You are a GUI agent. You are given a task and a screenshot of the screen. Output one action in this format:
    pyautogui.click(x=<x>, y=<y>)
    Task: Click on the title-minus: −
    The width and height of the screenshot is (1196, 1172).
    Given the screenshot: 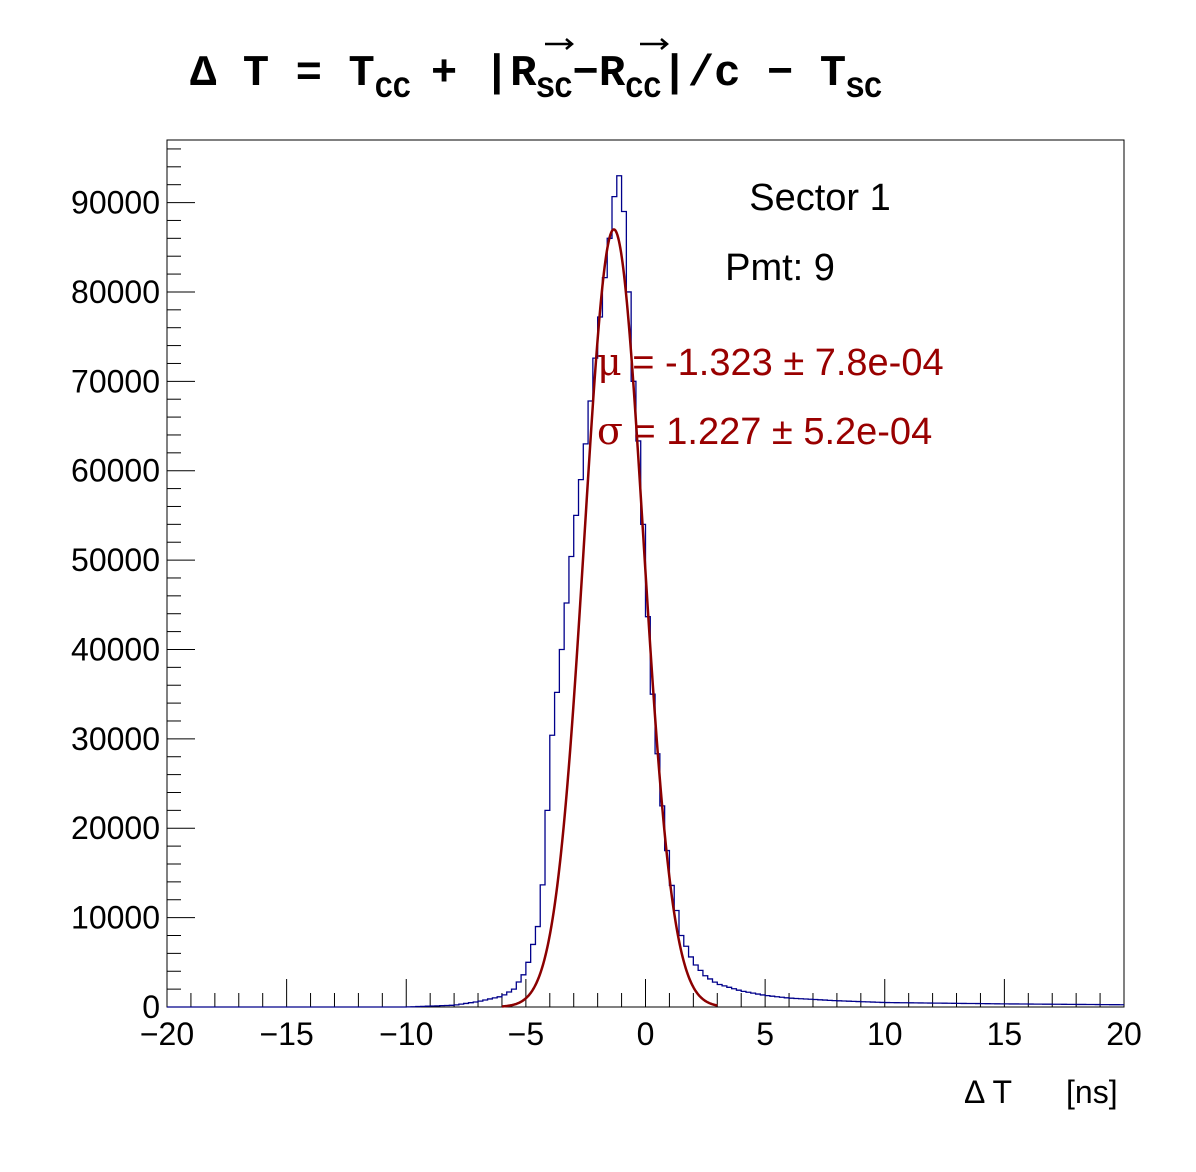 What is the action you would take?
    pyautogui.click(x=586, y=74)
    